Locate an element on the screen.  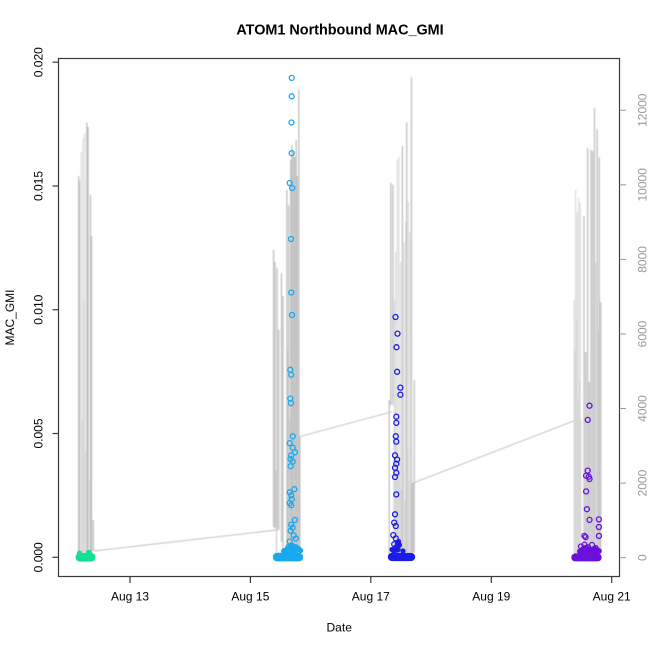
svg-text: 0.010 is located at coordinates (39, 309).